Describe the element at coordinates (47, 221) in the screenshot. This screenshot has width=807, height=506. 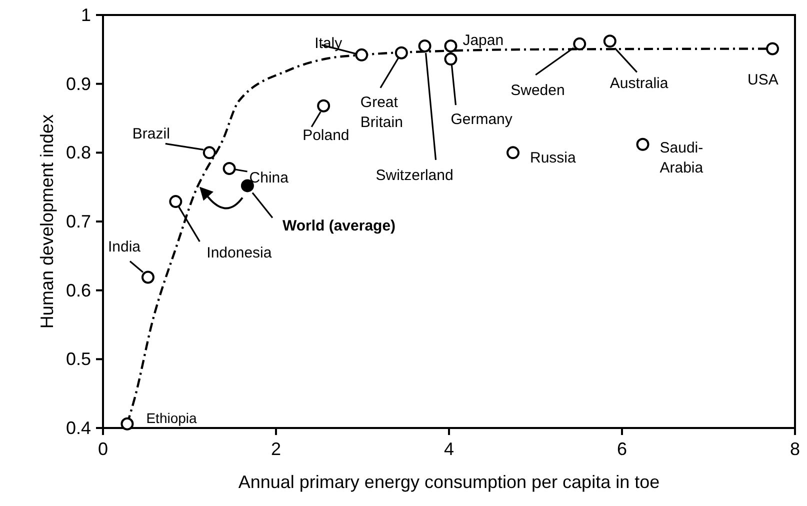
I see `y-axis-title: Human development index` at that location.